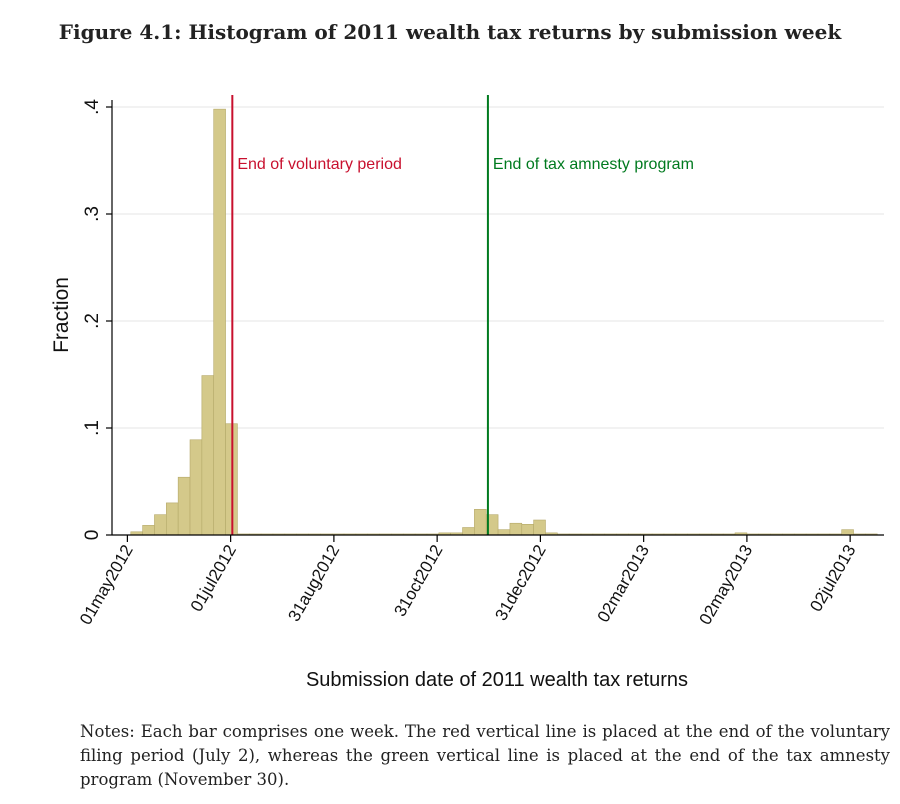 The image size is (900, 804). What do you see at coordinates (593, 164) in the screenshot?
I see `amnesty-end-label: End of tax amnesty program` at bounding box center [593, 164].